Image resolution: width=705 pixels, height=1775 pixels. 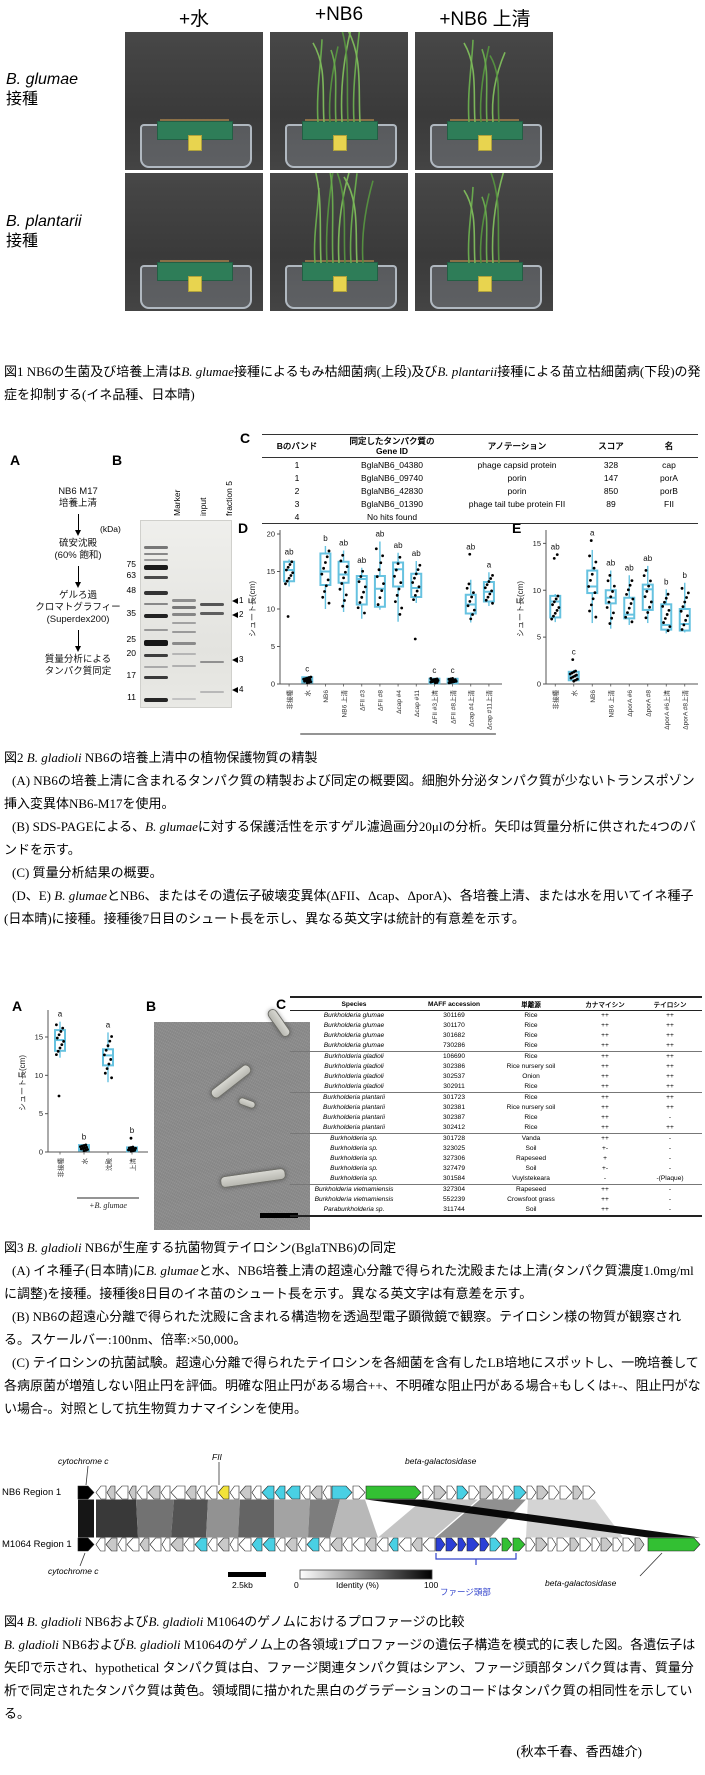 I want to click on table-cell: 301728, so click(x=453, y=1138).